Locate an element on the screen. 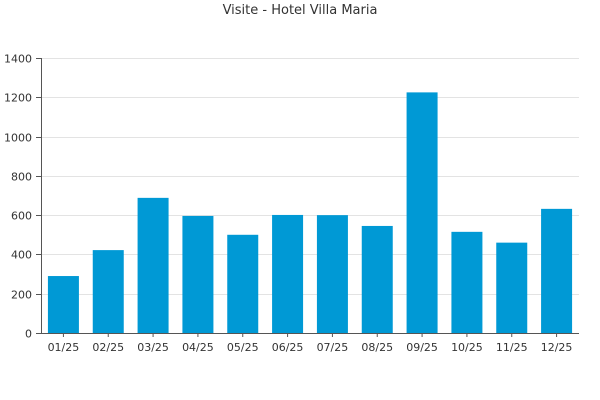  y-tick-label: 1400 is located at coordinates (18, 59).